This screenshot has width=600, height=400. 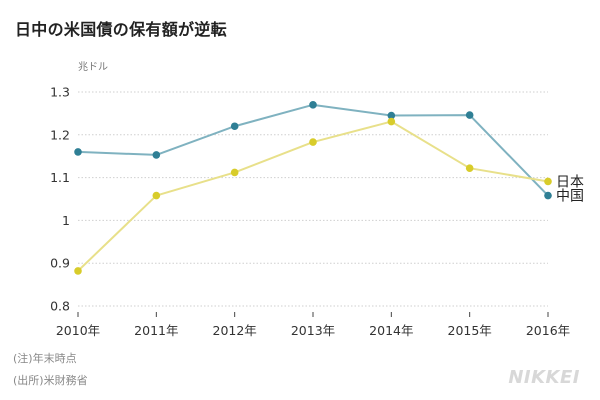 What do you see at coordinates (156, 330) in the screenshot?
I see `x-tick-label: 2011年` at bounding box center [156, 330].